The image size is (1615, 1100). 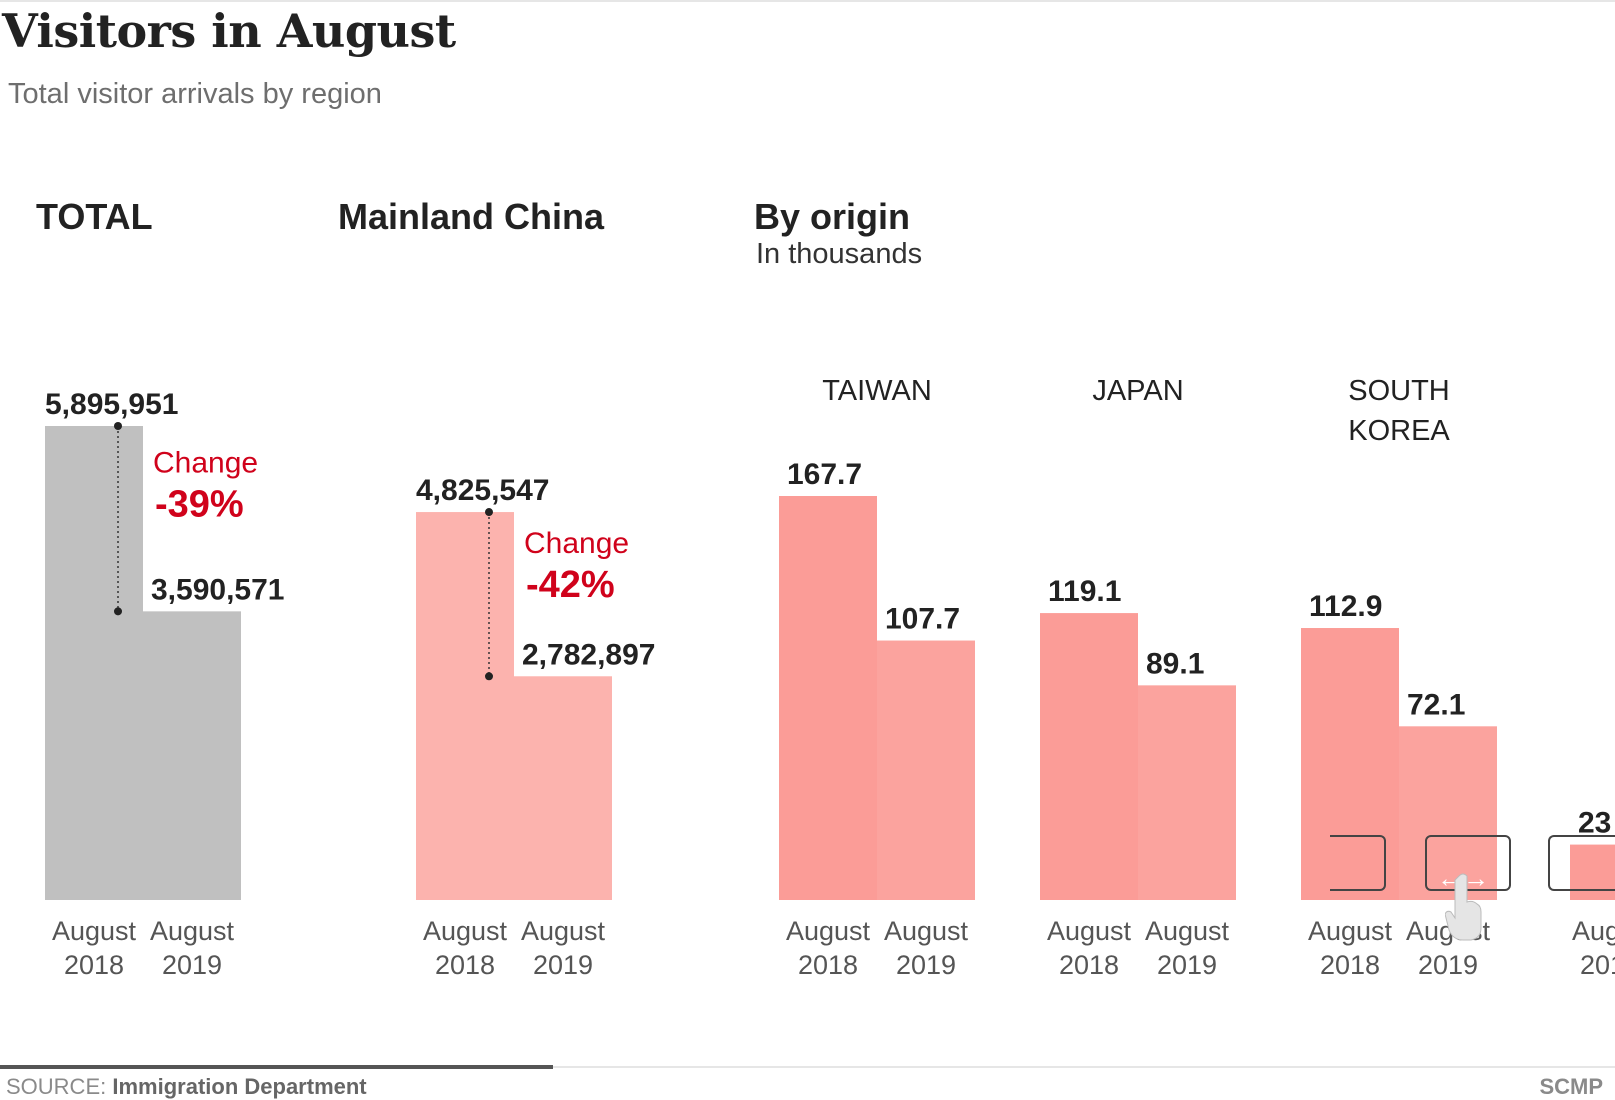 I want to click on value-label-p0-1: 3,590,571, so click(x=217, y=589).